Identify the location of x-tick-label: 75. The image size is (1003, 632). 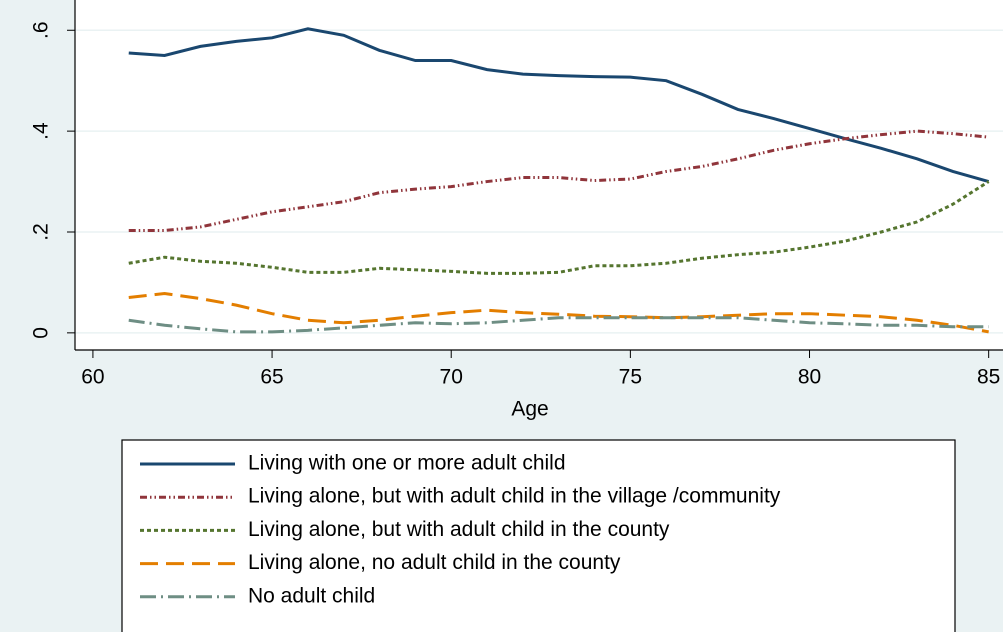
(630, 377).